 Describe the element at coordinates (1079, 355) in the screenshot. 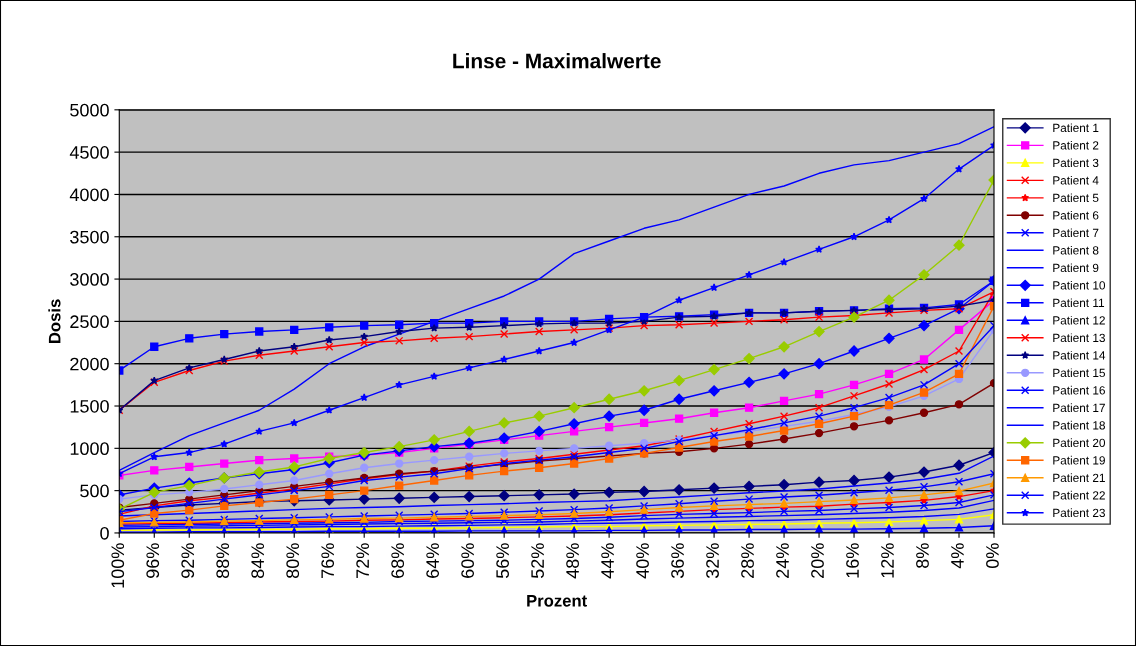

I see `legend-label: Patient 14` at that location.